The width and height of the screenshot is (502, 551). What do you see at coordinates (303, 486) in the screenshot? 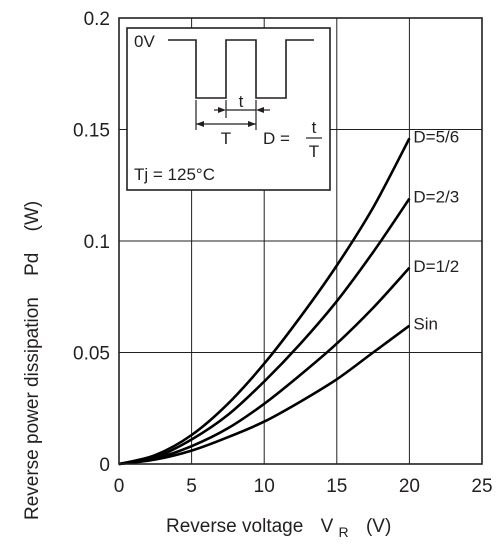
I see `x-tick-labels: 0 5 10 15 20 25` at bounding box center [303, 486].